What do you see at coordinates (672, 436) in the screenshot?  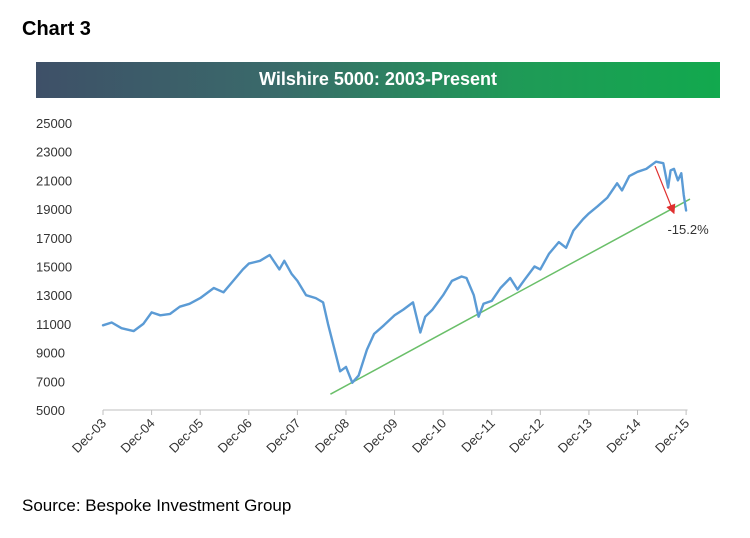 I see `x-tick-label: Dec-15` at bounding box center [672, 436].